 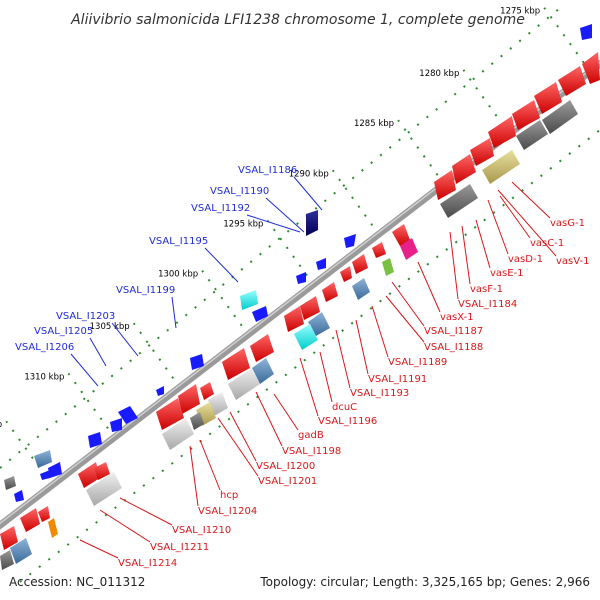 I want to click on tick-label: 1305 kbp, so click(x=110, y=327).